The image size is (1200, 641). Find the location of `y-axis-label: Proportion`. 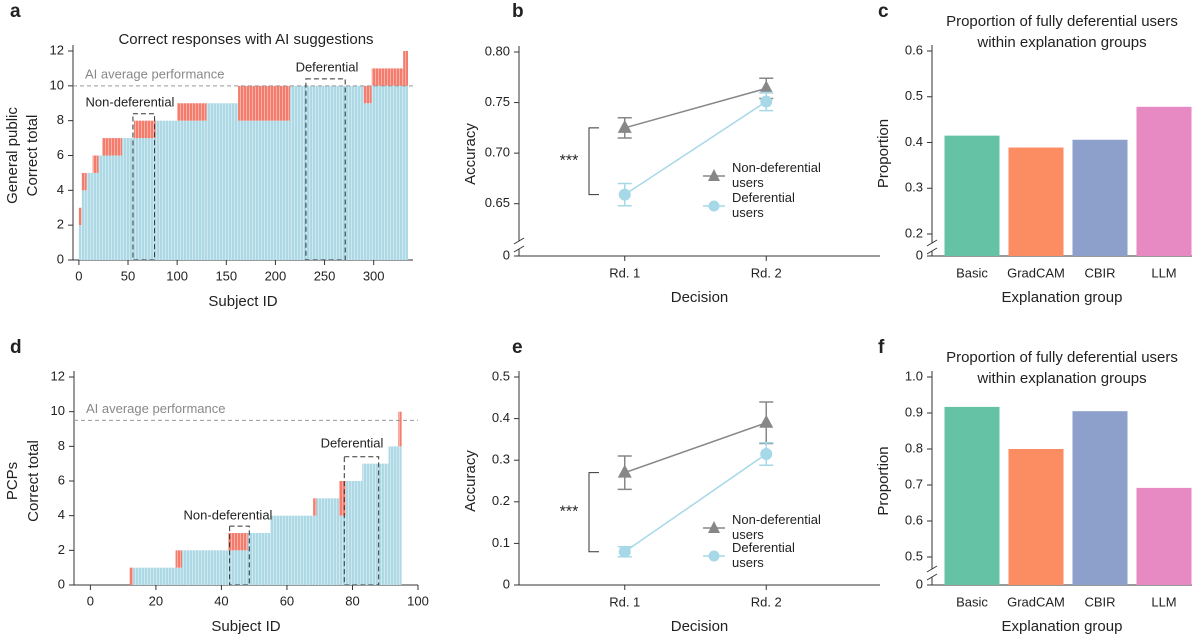

y-axis-label: Proportion is located at coordinates (883, 480).